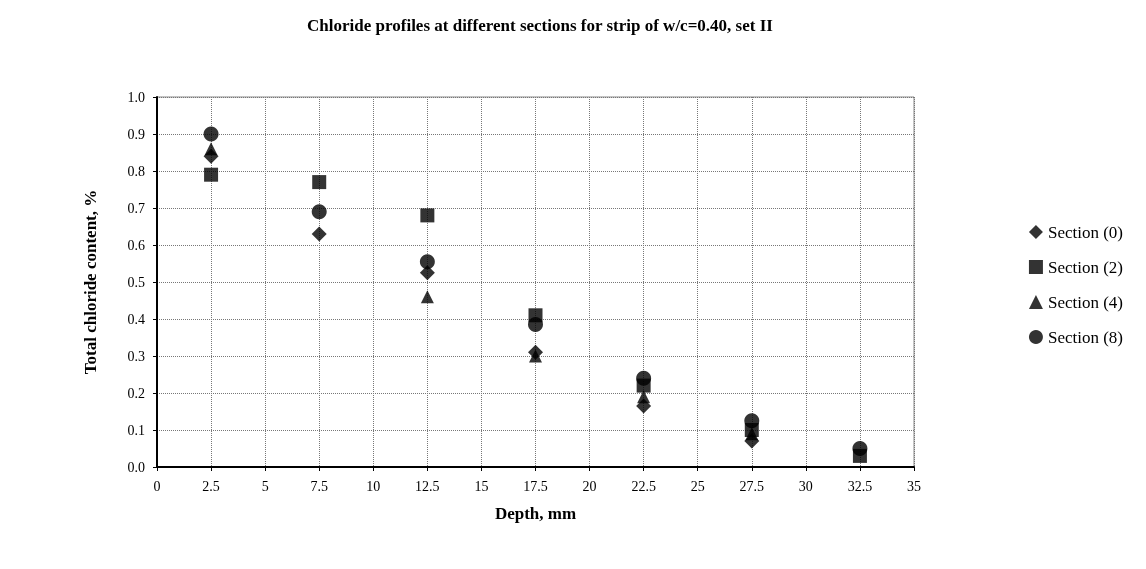 The height and width of the screenshot is (569, 1146). What do you see at coordinates (136, 356) in the screenshot?
I see `y-tick-label: 0.3` at bounding box center [136, 356].